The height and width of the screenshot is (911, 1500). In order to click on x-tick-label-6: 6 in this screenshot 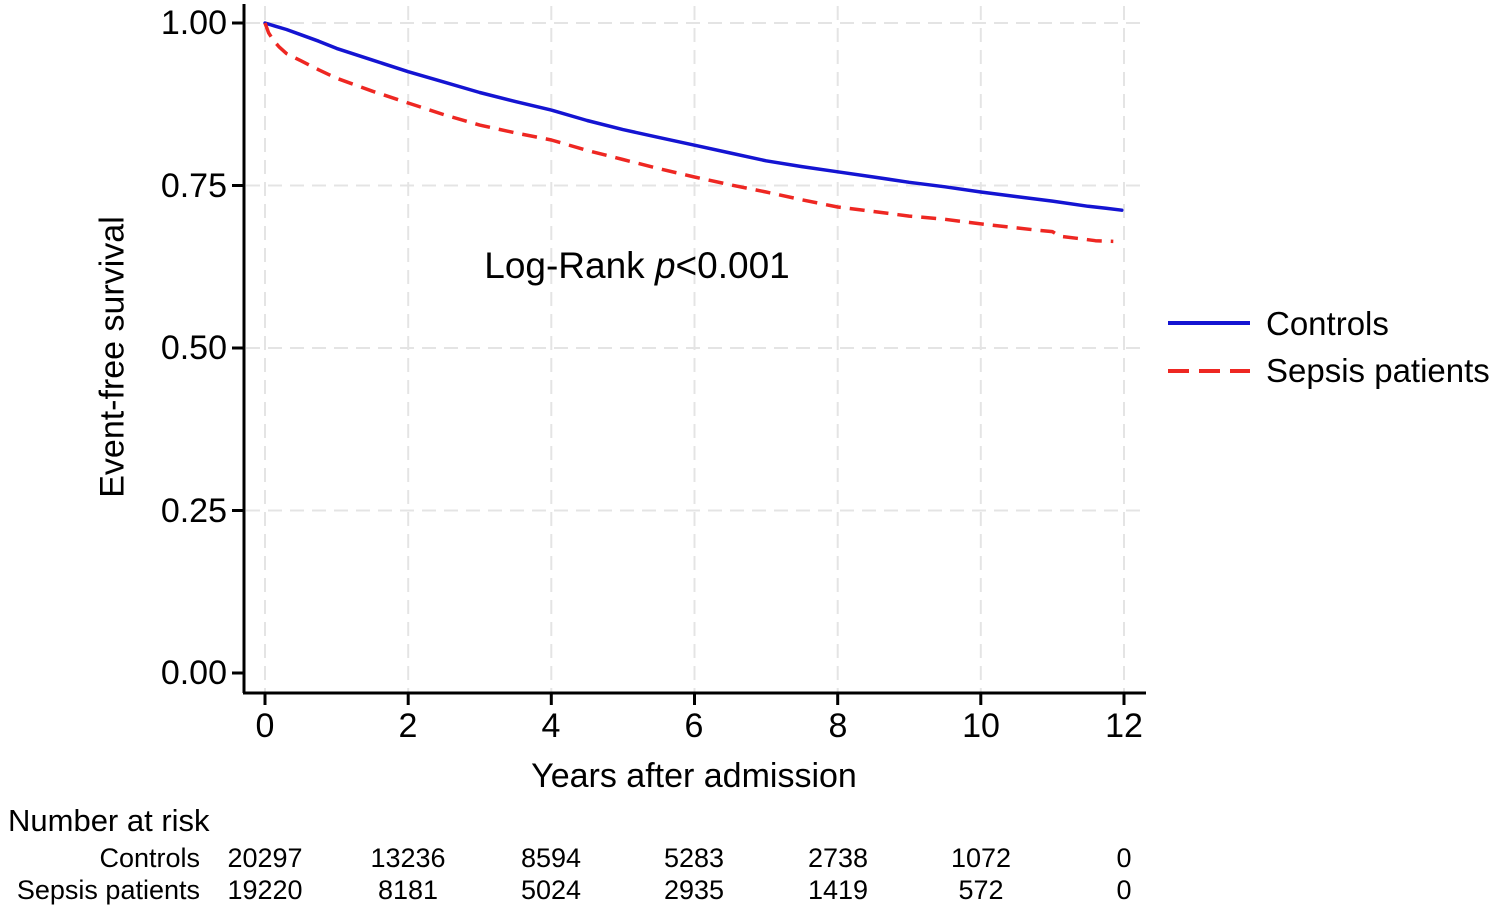, I will do `click(694, 726)`.